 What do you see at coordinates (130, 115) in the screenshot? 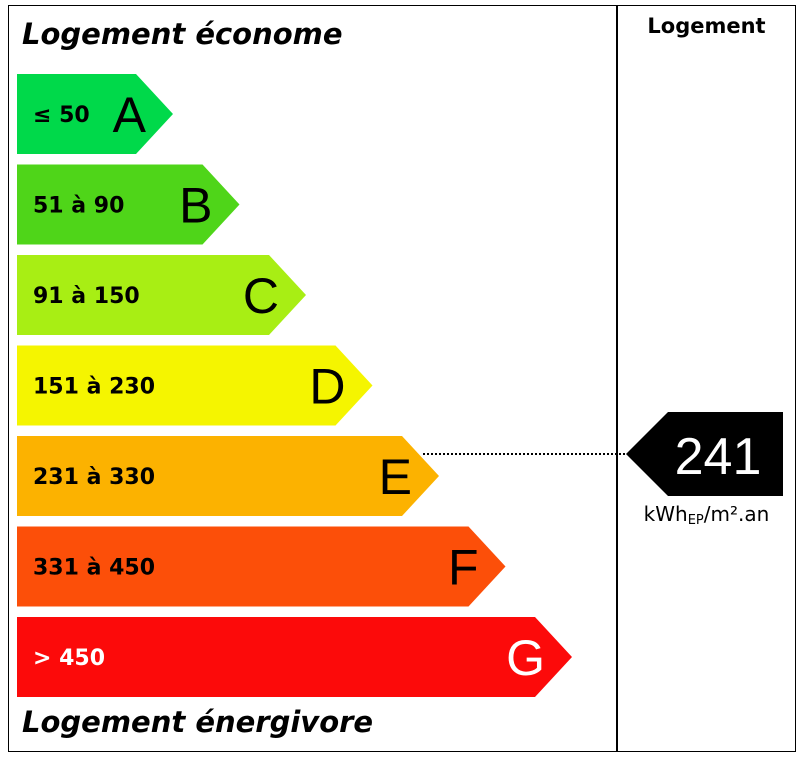
I see `class-a-letter: A` at bounding box center [130, 115].